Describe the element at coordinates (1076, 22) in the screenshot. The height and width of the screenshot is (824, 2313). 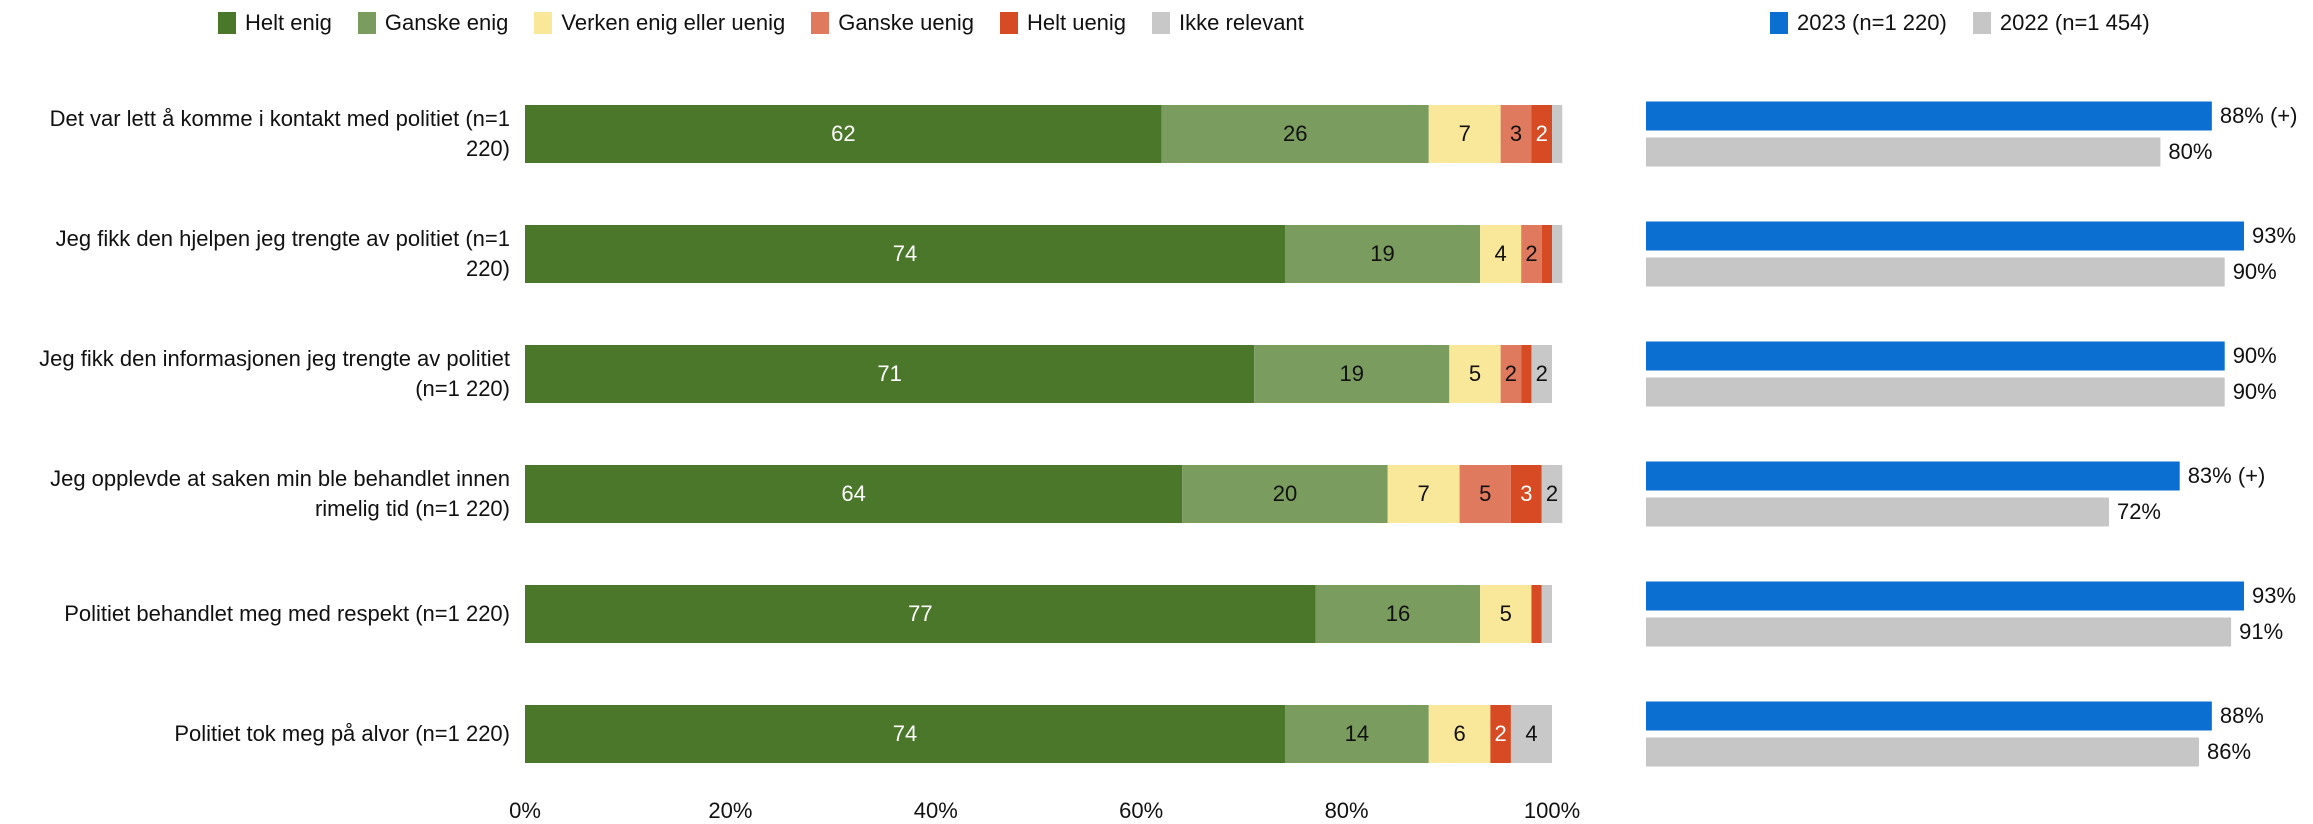
I see `legend-label: Helt uenig` at that location.